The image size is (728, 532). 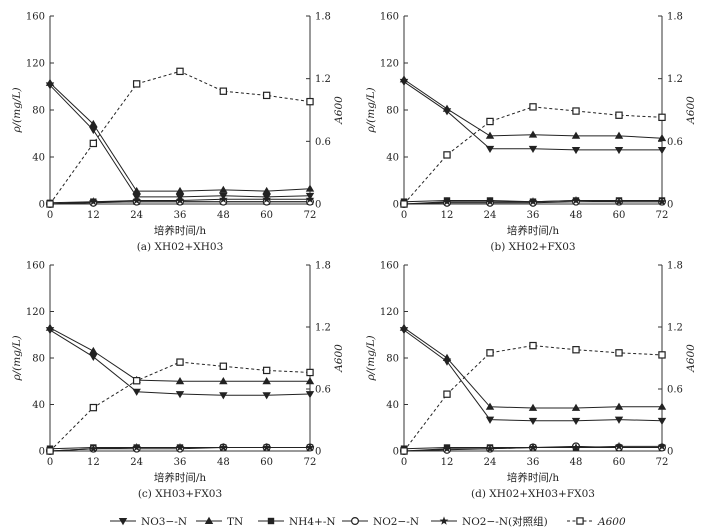 I want to click on legend-item: NO2−-N, so click(x=380, y=522).